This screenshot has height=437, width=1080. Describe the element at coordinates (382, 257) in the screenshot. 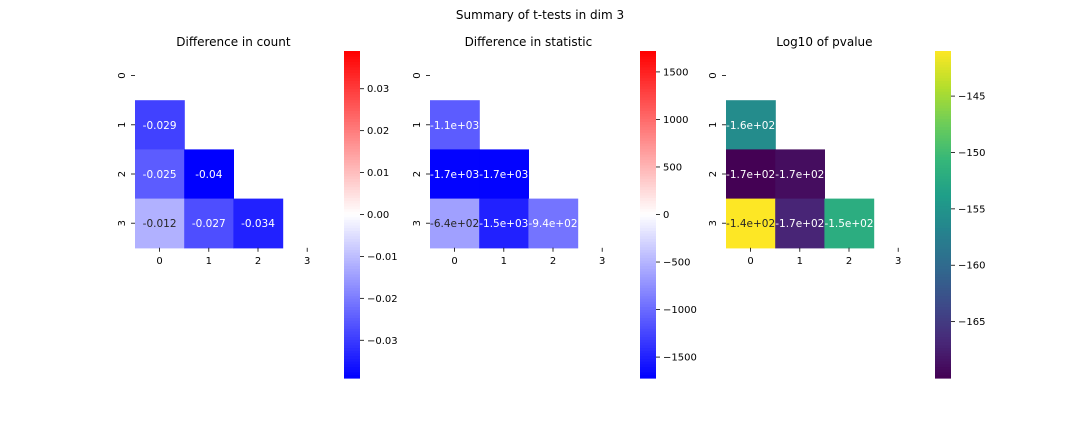

I see `colorbar-tick-label: −0.01` at that location.